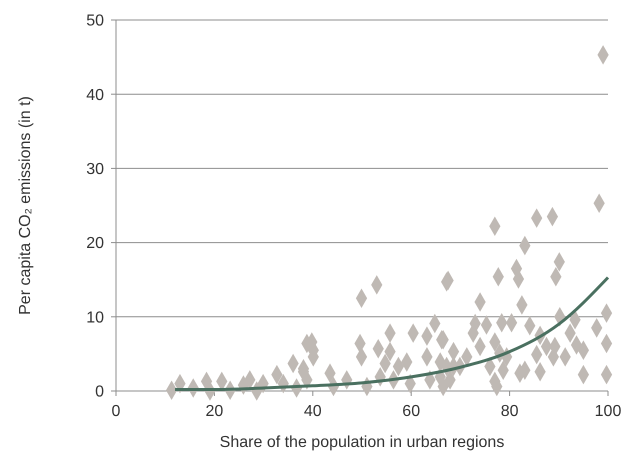  What do you see at coordinates (99, 392) in the screenshot?
I see `y-tick-label: 0` at bounding box center [99, 392].